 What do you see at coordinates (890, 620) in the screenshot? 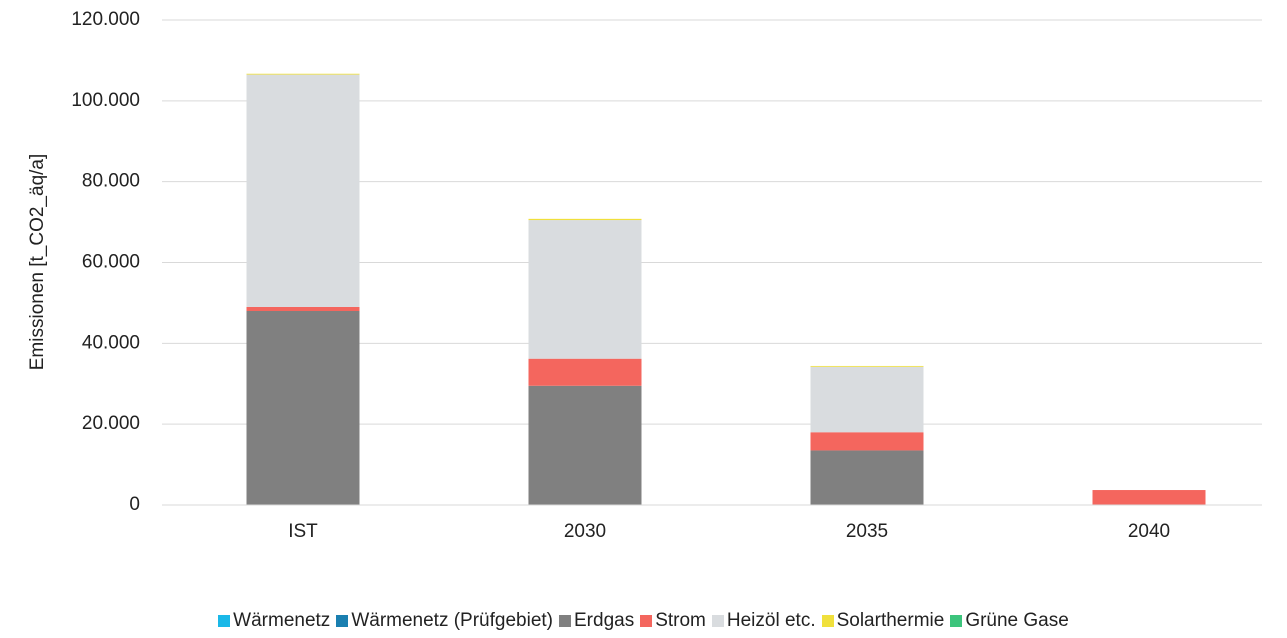
I see `legend-label: Solarthermie` at bounding box center [890, 620].